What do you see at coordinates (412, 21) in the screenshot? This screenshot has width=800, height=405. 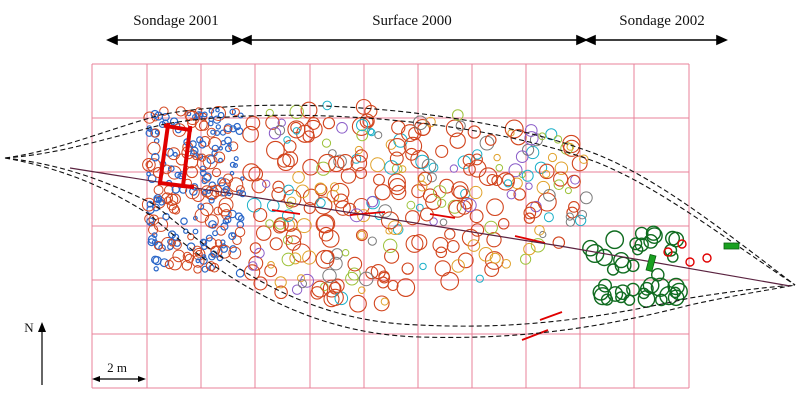 I see `section-label-surface-2000: Surface 2000` at bounding box center [412, 21].